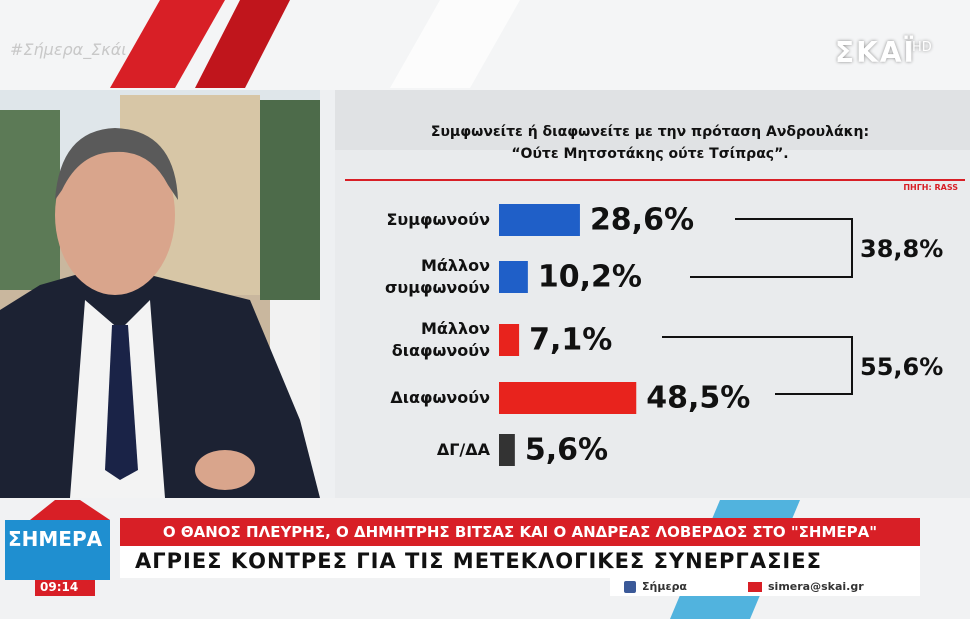 The image size is (970, 619). What do you see at coordinates (440, 339) in the screenshot?
I see `category-label: Μάλλον διαφωνούν` at bounding box center [440, 339].